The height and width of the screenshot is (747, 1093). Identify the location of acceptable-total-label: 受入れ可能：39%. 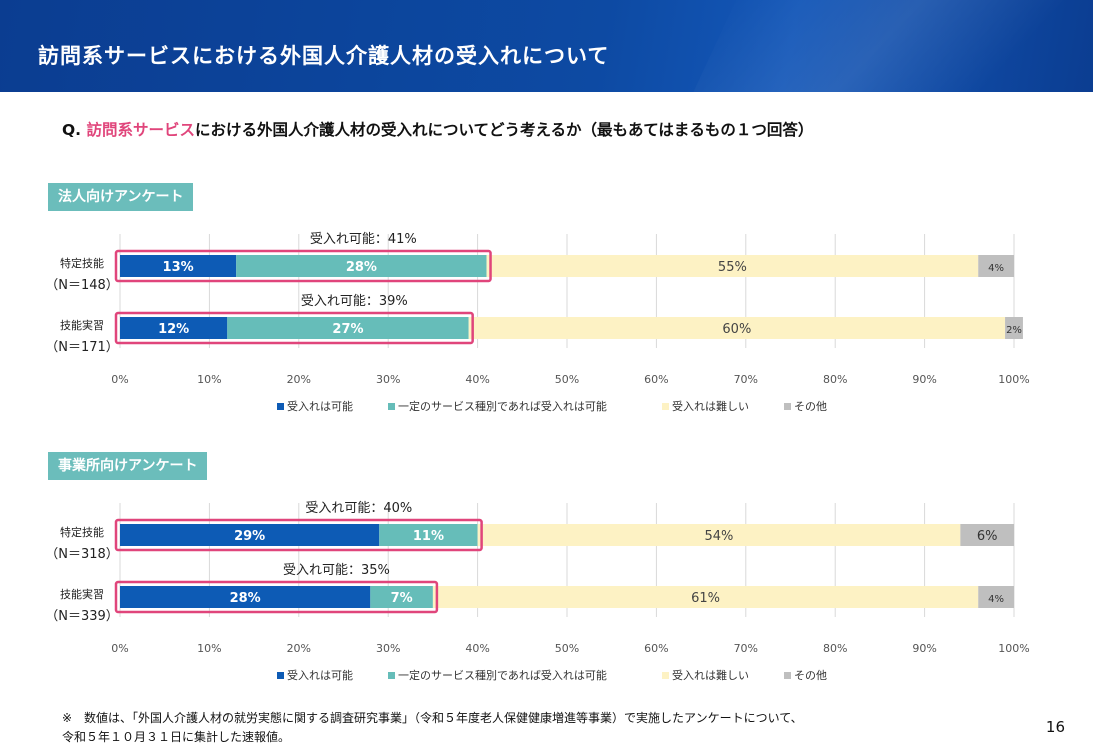
(354, 301).